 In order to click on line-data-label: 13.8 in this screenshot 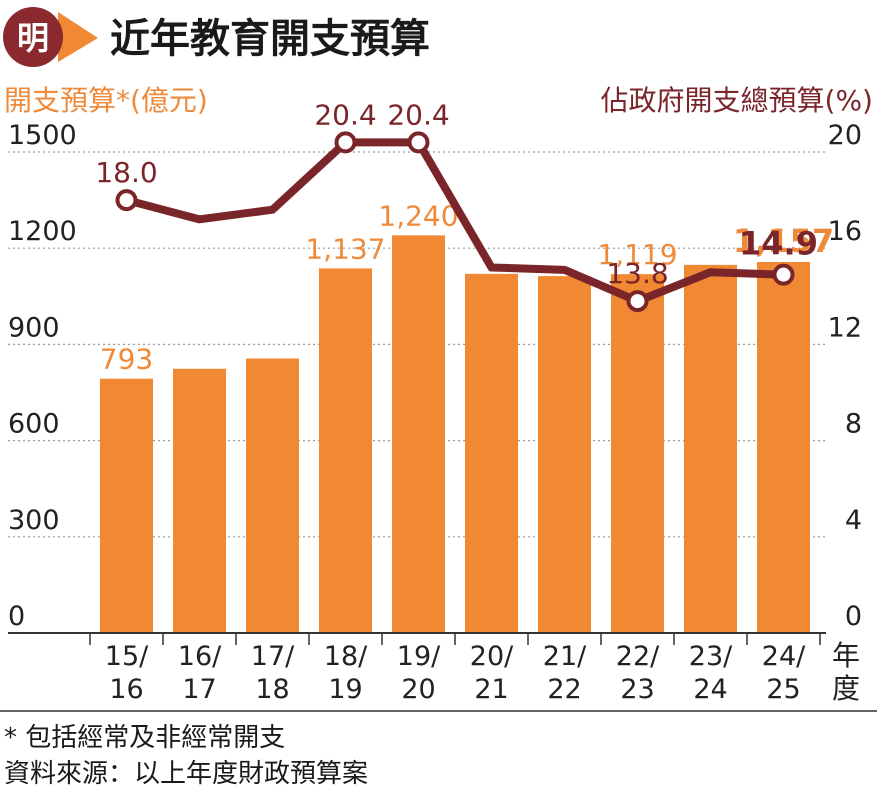, I will do `click(637, 273)`.